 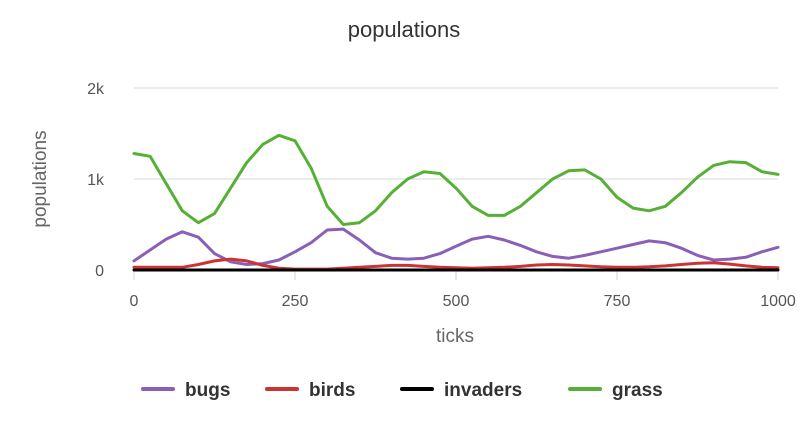 What do you see at coordinates (40, 178) in the screenshot?
I see `y-axis-title: populations` at bounding box center [40, 178].